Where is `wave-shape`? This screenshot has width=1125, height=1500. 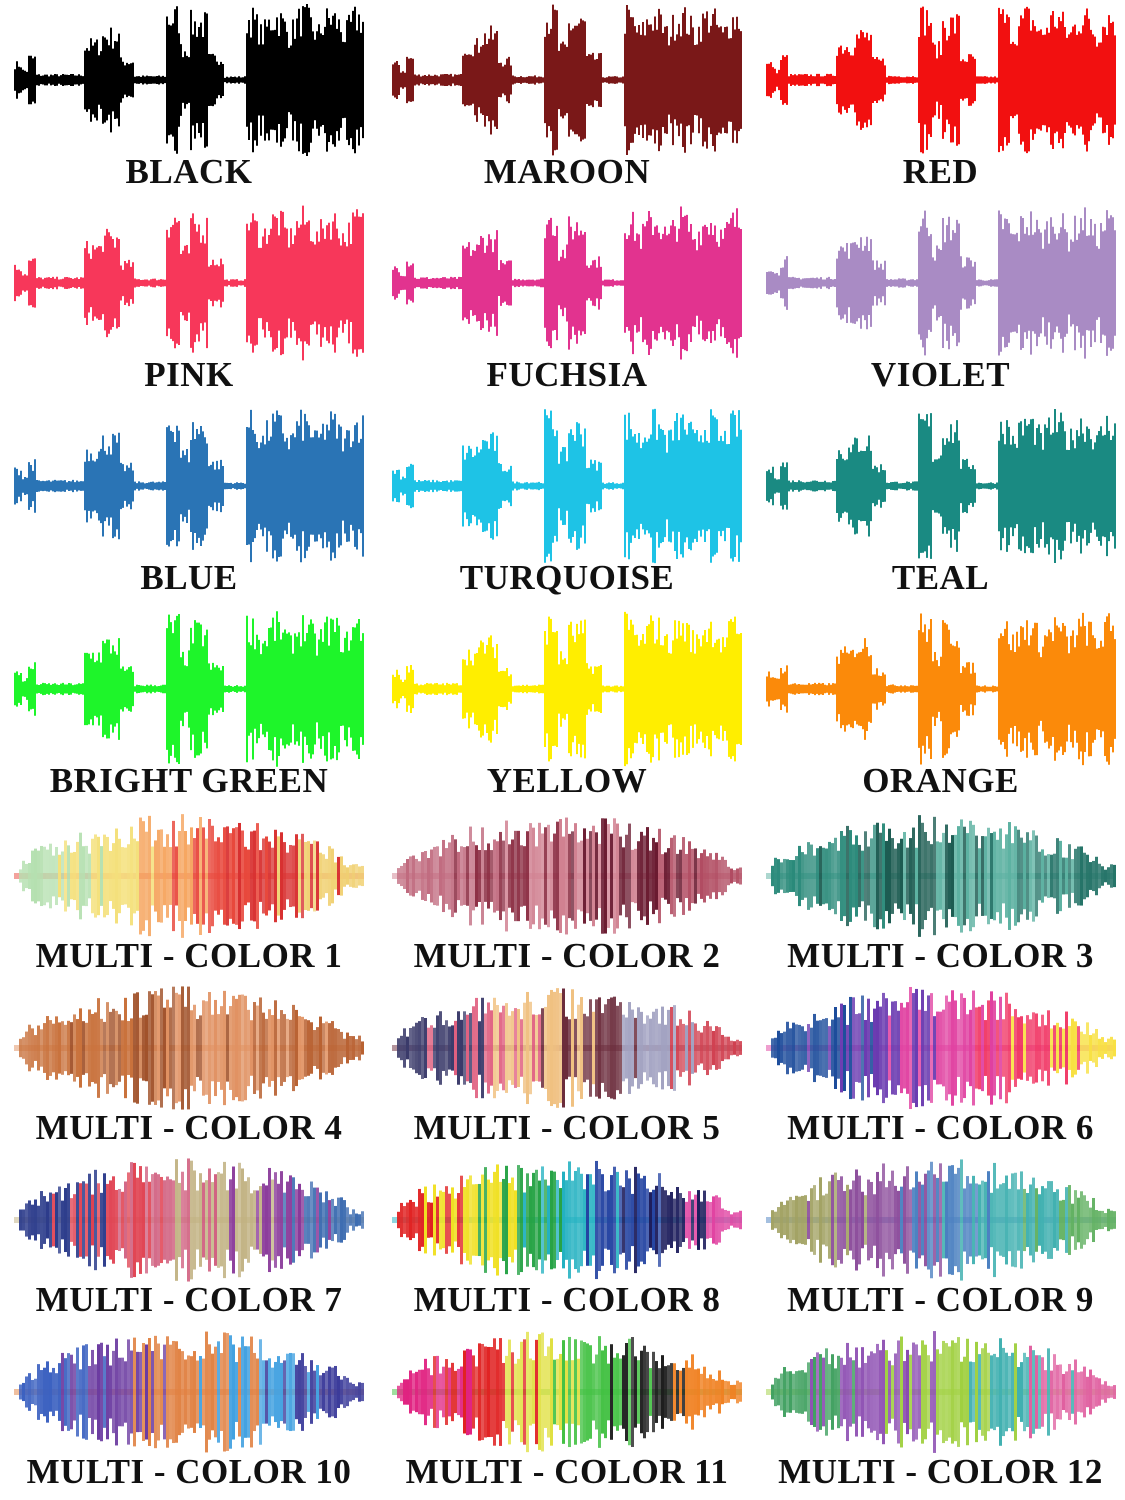
wave-shape is located at coordinates (940, 689).